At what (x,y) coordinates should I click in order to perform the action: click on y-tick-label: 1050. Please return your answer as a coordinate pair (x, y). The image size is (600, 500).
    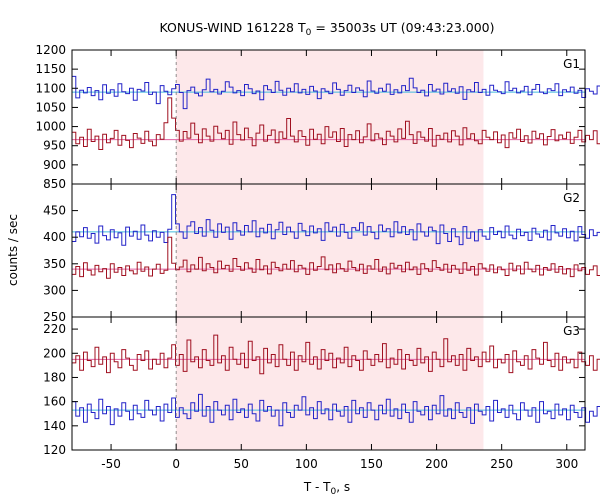
    Looking at the image, I should click on (50, 107).